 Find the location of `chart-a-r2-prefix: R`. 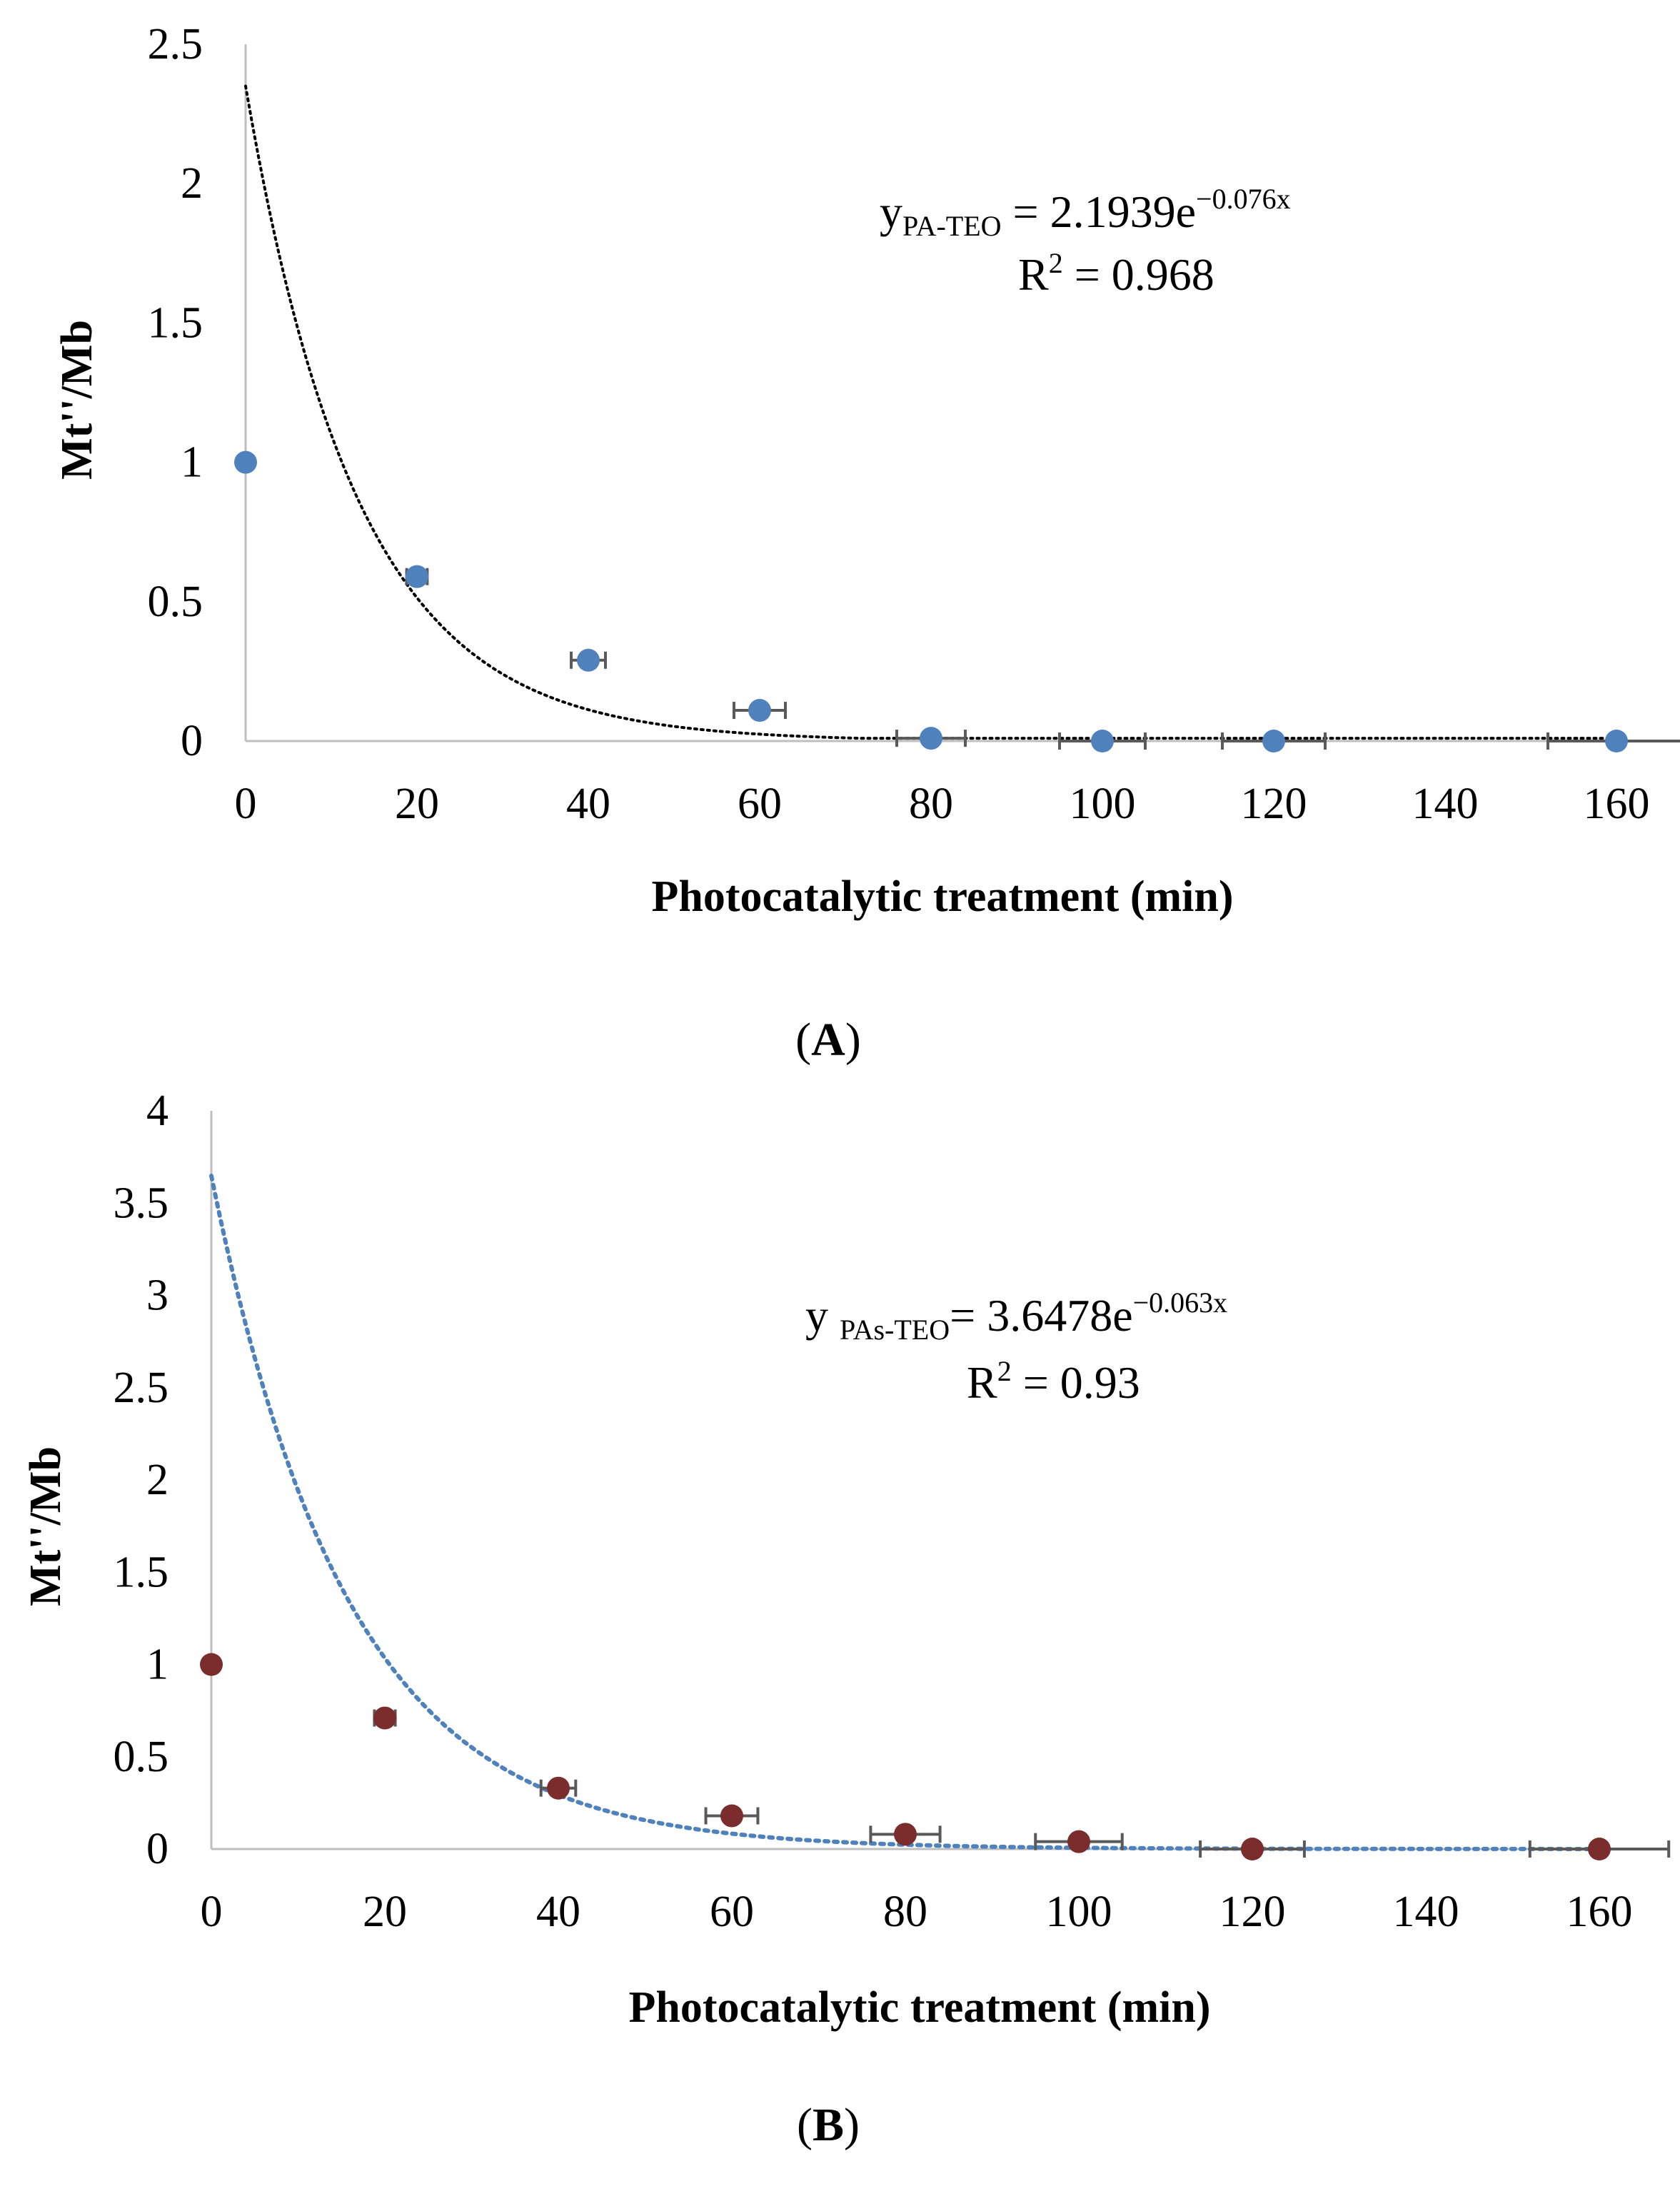

chart-a-r2-prefix: R is located at coordinates (1033, 274).